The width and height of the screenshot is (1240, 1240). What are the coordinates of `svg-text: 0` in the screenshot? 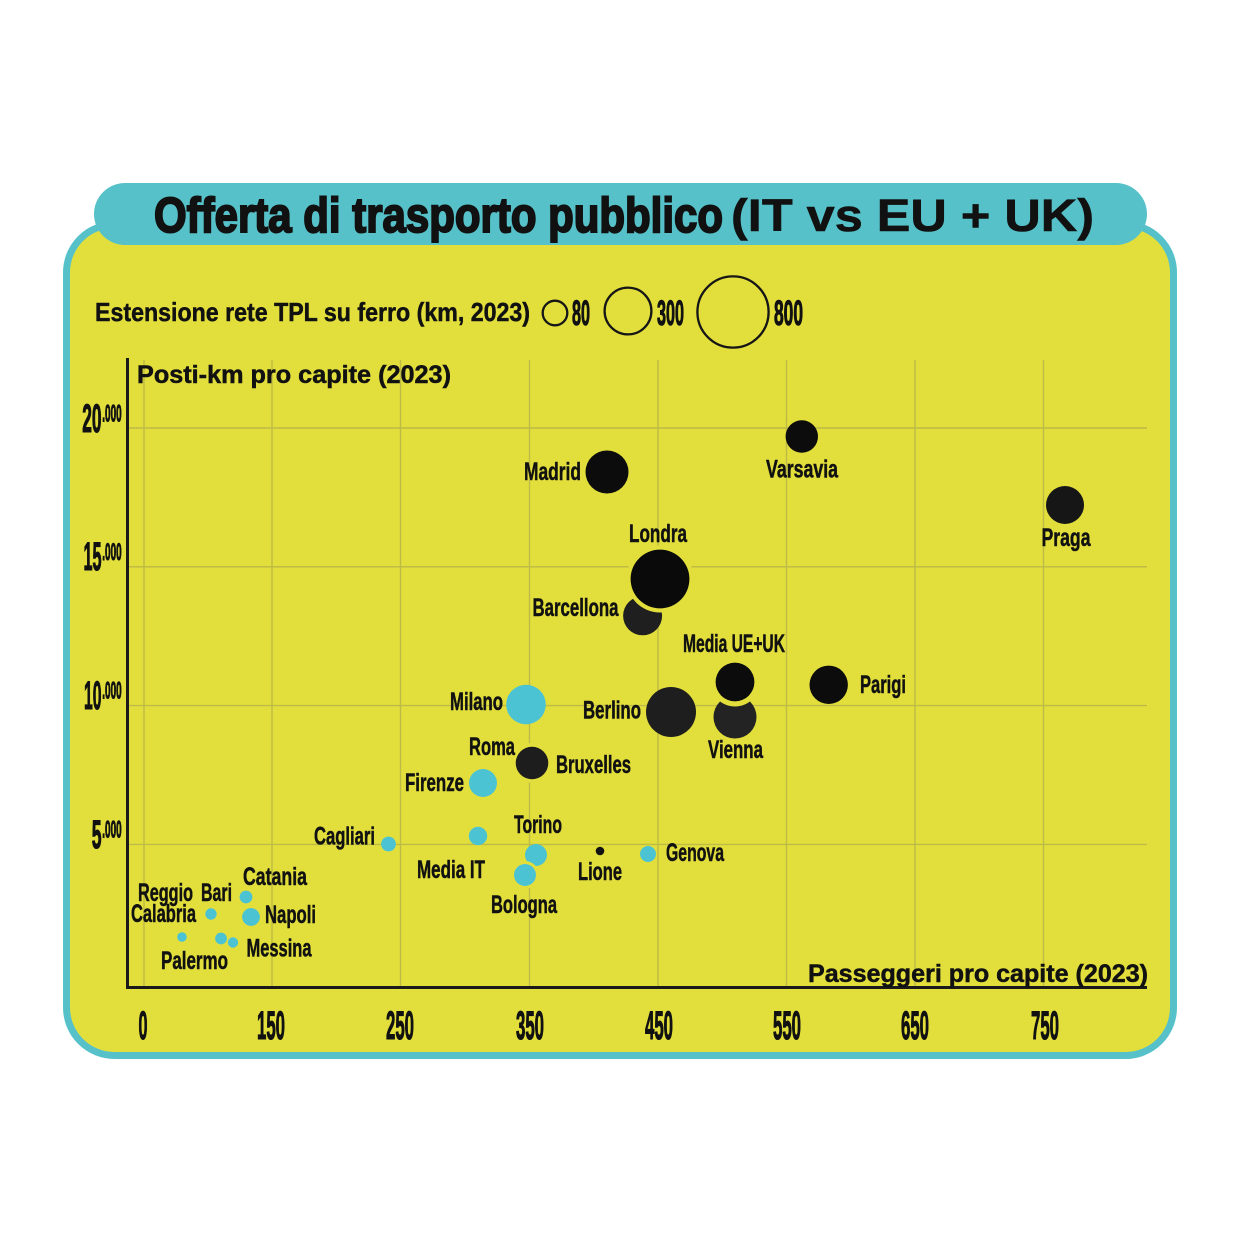 It's located at (143, 1026).